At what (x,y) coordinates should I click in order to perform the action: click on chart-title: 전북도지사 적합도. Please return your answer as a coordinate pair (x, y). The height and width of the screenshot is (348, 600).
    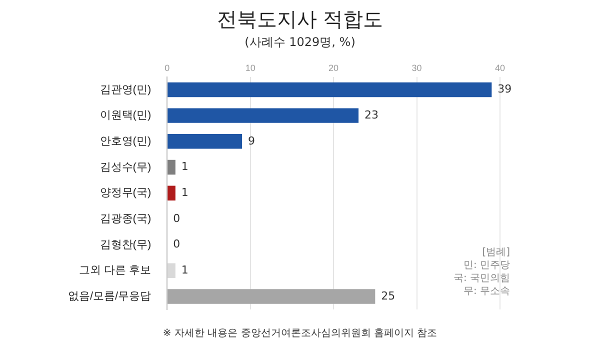
    Looking at the image, I should click on (300, 19).